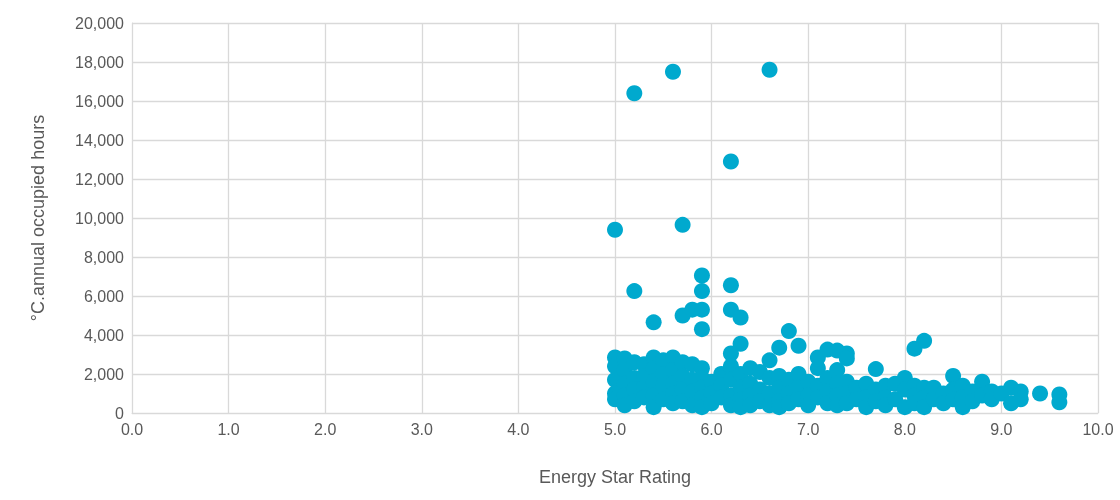  What do you see at coordinates (38, 218) in the screenshot?
I see `y-axis-title: °C.annual occupied hours` at bounding box center [38, 218].